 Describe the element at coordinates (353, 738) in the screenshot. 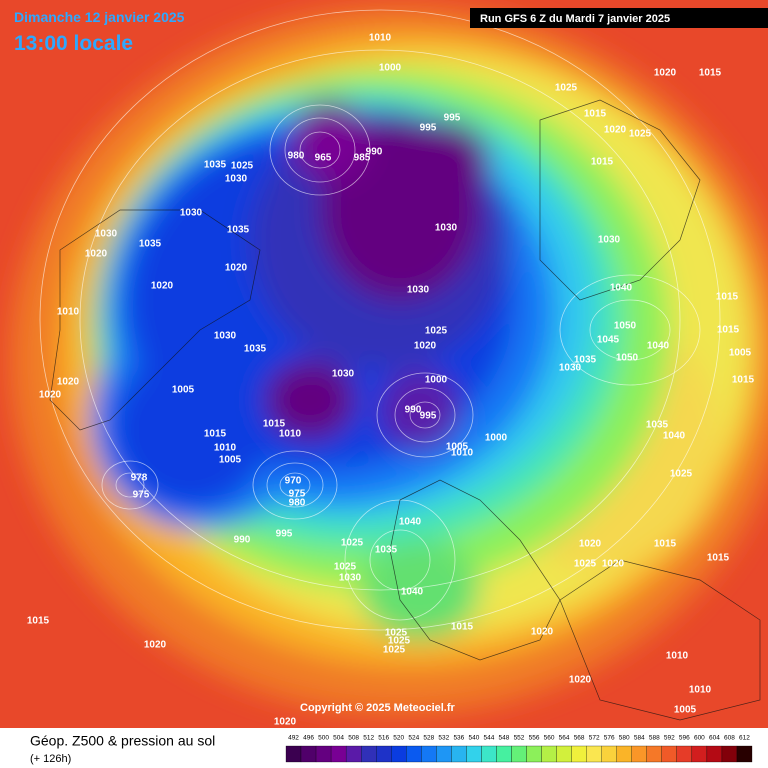

I see `colorbar-label: 508` at that location.